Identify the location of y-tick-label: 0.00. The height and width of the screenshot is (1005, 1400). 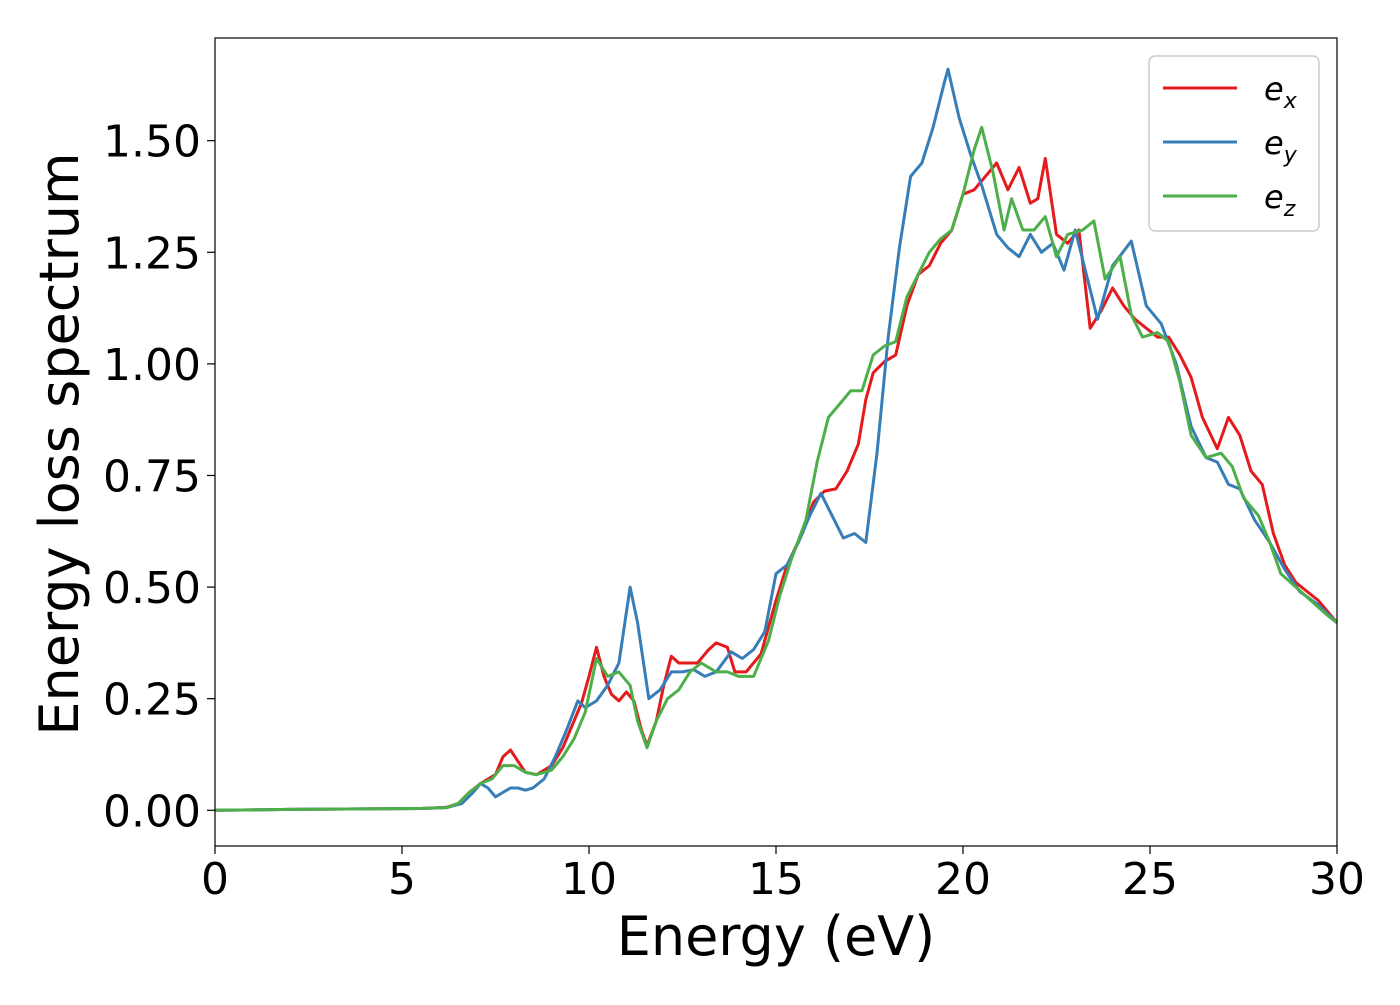
(152, 811).